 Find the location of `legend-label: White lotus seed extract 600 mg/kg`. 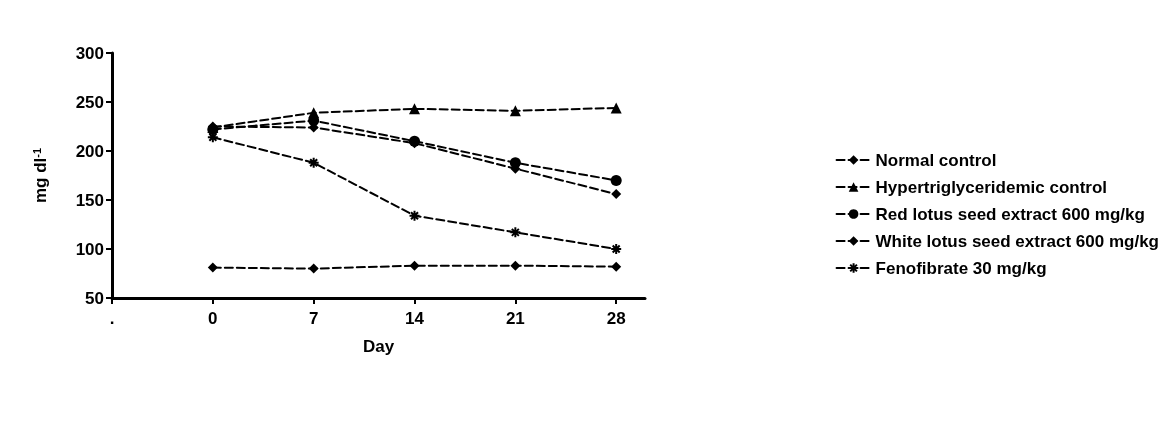

legend-label: White lotus seed extract 600 mg/kg is located at coordinates (1017, 241).